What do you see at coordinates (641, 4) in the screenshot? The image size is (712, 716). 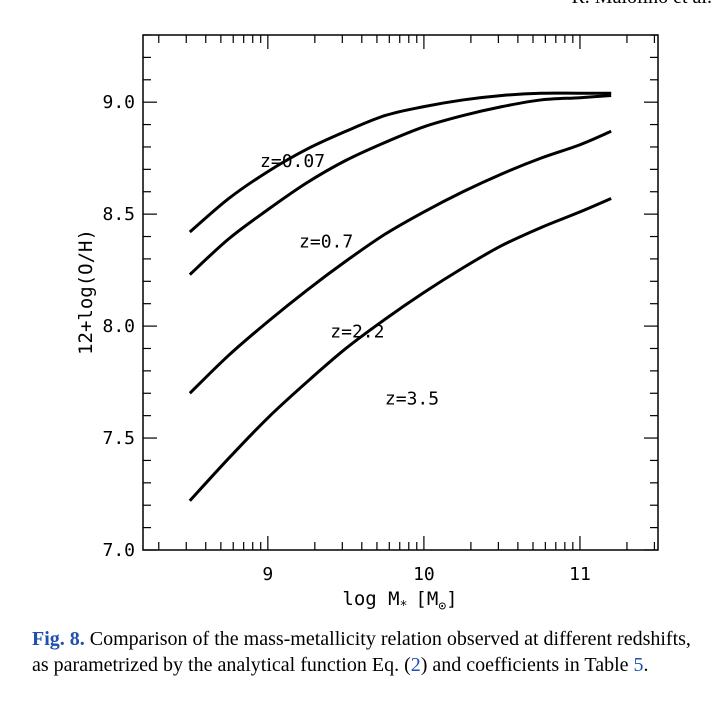 I see `running-head: R. Maiolino et al.` at bounding box center [641, 4].